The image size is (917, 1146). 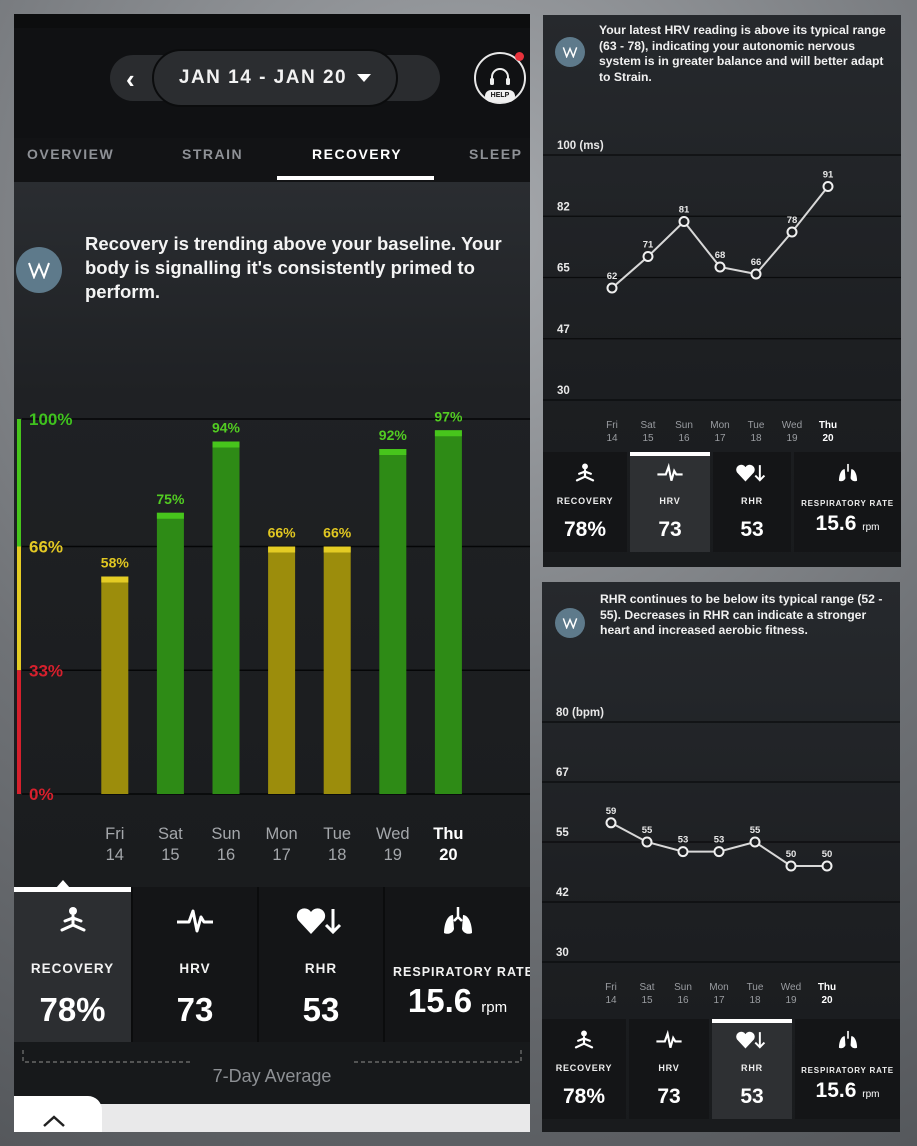 I want to click on metric-label: RECOVERY, so click(x=585, y=501).